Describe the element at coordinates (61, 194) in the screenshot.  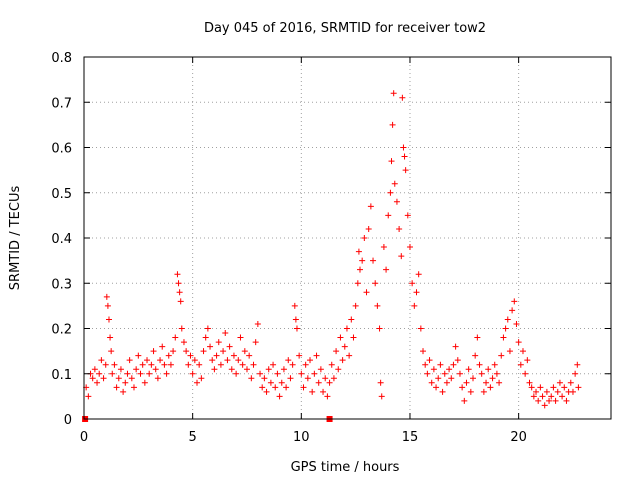
I see `y-tick-label: 0.5` at that location.